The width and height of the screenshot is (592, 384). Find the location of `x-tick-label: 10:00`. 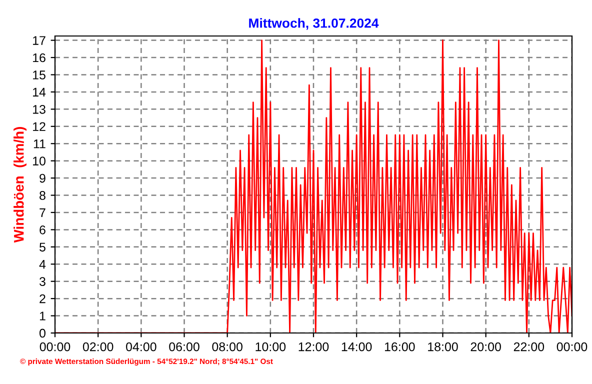

x-tick-label: 10:00 is located at coordinates (271, 347).